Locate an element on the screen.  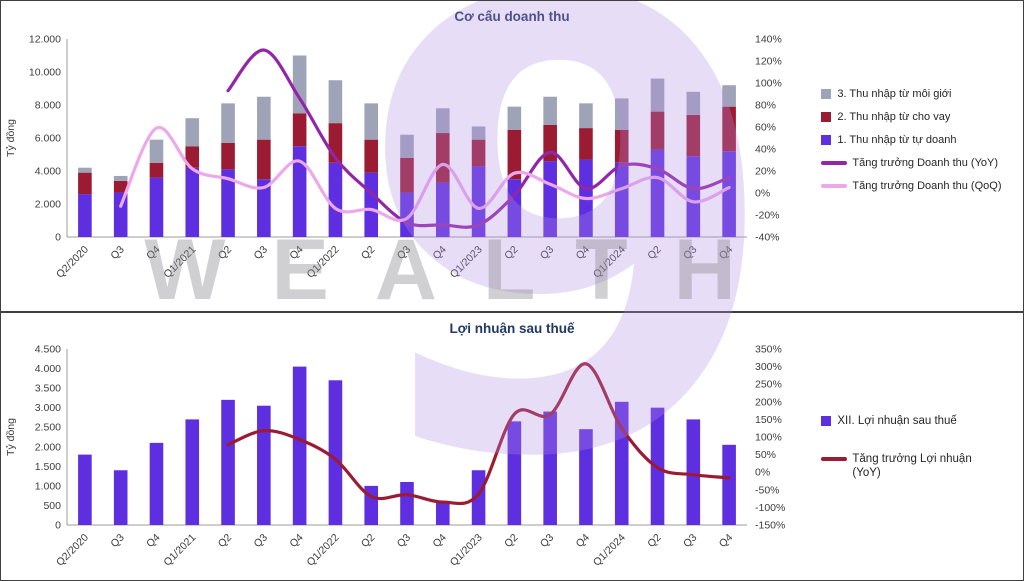
y-left-tick-label: 2.000 is located at coordinates (48, 205).